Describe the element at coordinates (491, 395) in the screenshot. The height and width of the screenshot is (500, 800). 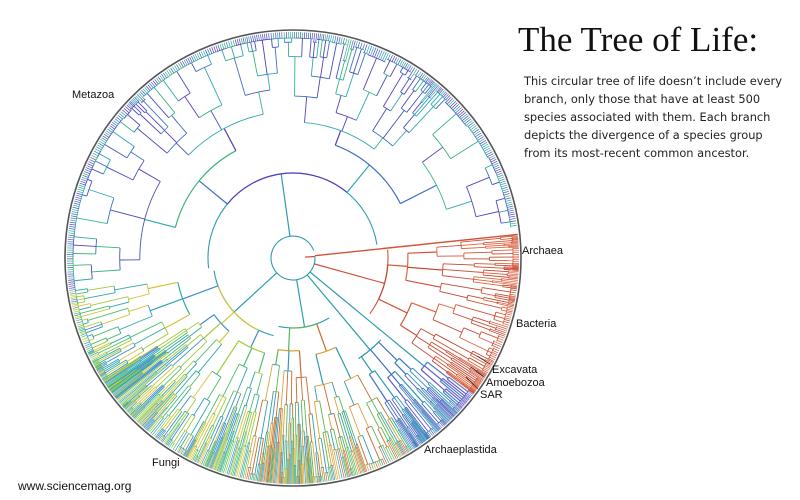
I see `clade-label-sar: SAR` at that location.